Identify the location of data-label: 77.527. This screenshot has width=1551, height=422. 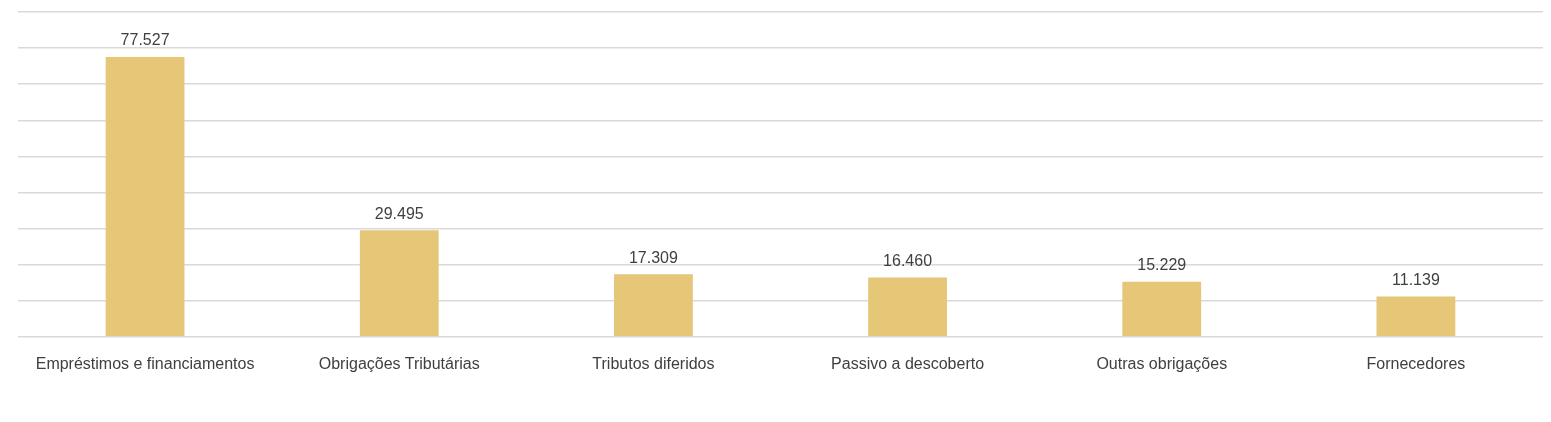
(145, 40).